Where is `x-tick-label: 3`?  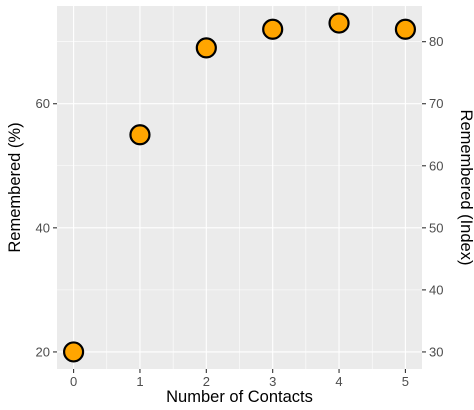
x-tick-label: 3 is located at coordinates (272, 381).